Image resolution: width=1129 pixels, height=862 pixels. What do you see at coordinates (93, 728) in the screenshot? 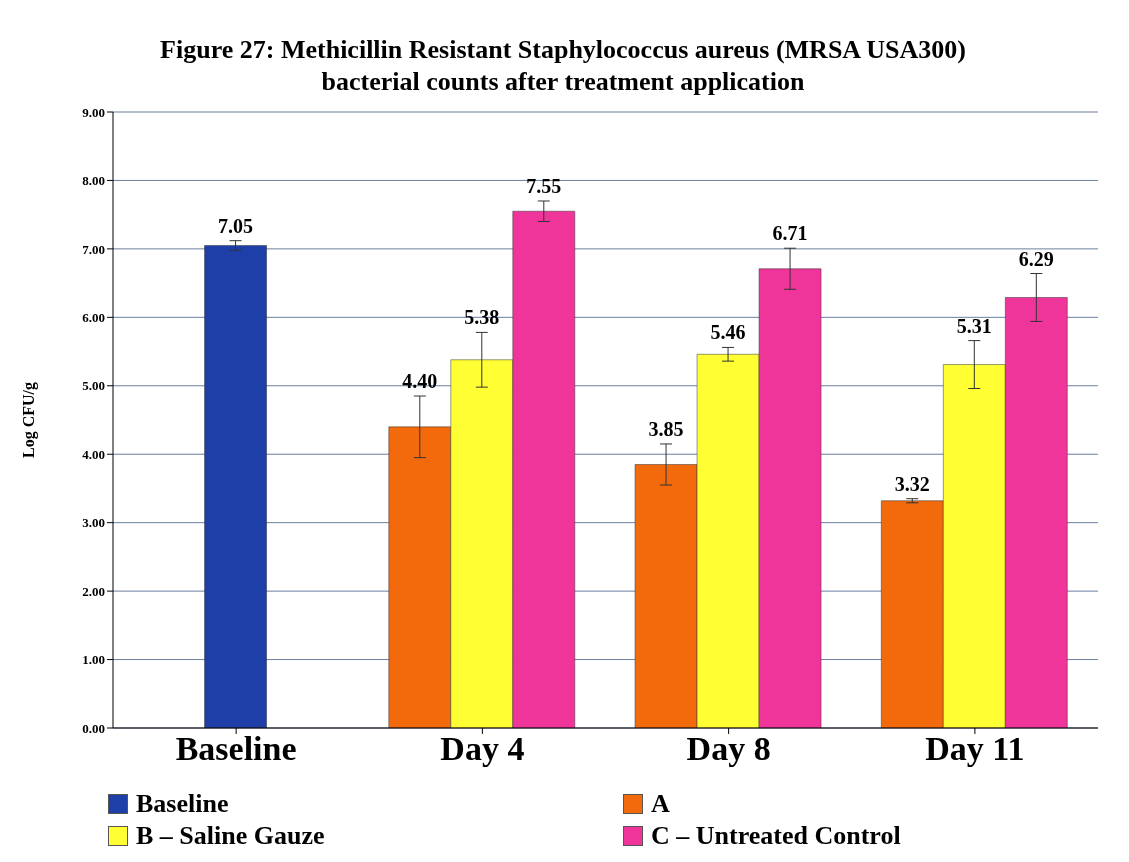
I see `y-tick-label: 0.00` at bounding box center [93, 728].